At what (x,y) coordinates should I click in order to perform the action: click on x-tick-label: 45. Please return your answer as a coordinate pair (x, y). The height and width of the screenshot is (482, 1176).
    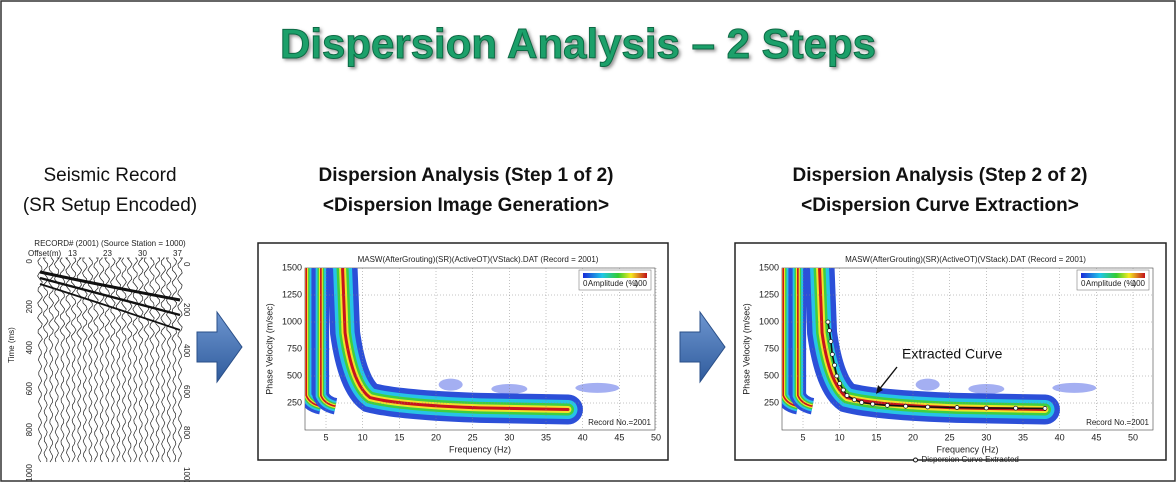
    Looking at the image, I should click on (619, 437).